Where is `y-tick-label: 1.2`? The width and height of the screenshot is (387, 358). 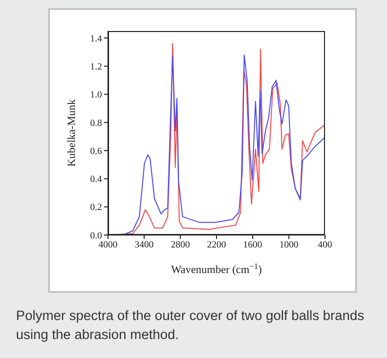 y-tick-label: 1.2 is located at coordinates (96, 67).